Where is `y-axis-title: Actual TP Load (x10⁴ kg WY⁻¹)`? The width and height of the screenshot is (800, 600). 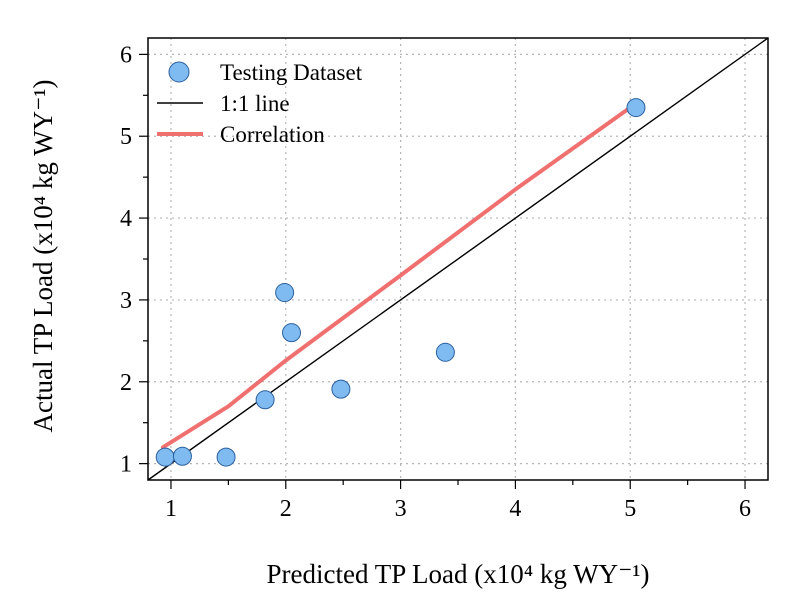
y-axis-title: Actual TP Load (x10⁴ kg WY⁻¹) is located at coordinates (43, 256).